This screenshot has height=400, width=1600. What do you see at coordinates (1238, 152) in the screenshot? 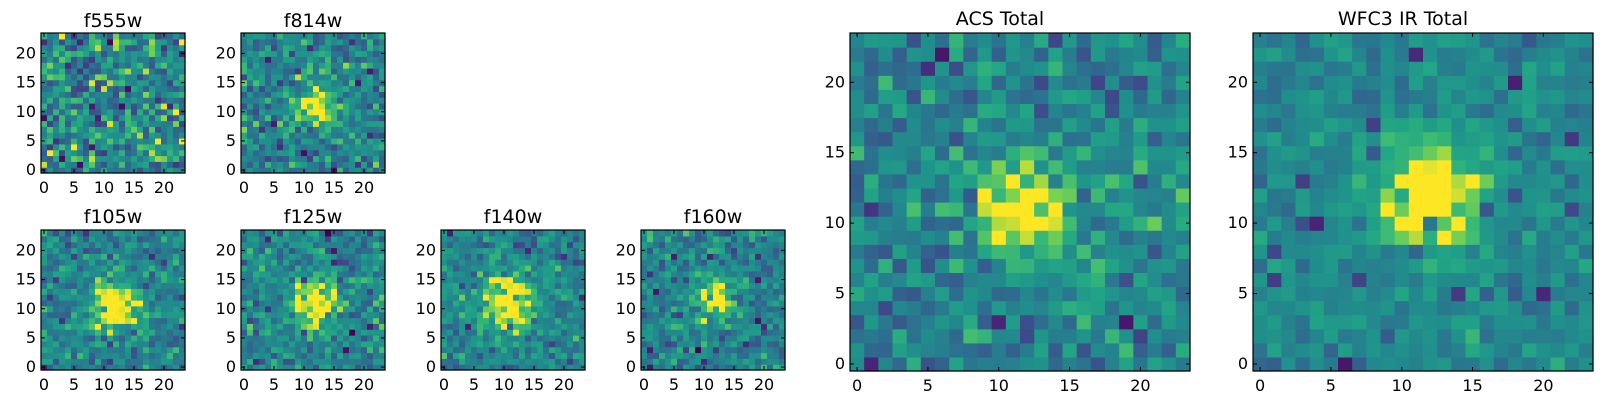
I see `y-tick-label: 15` at bounding box center [1238, 152].